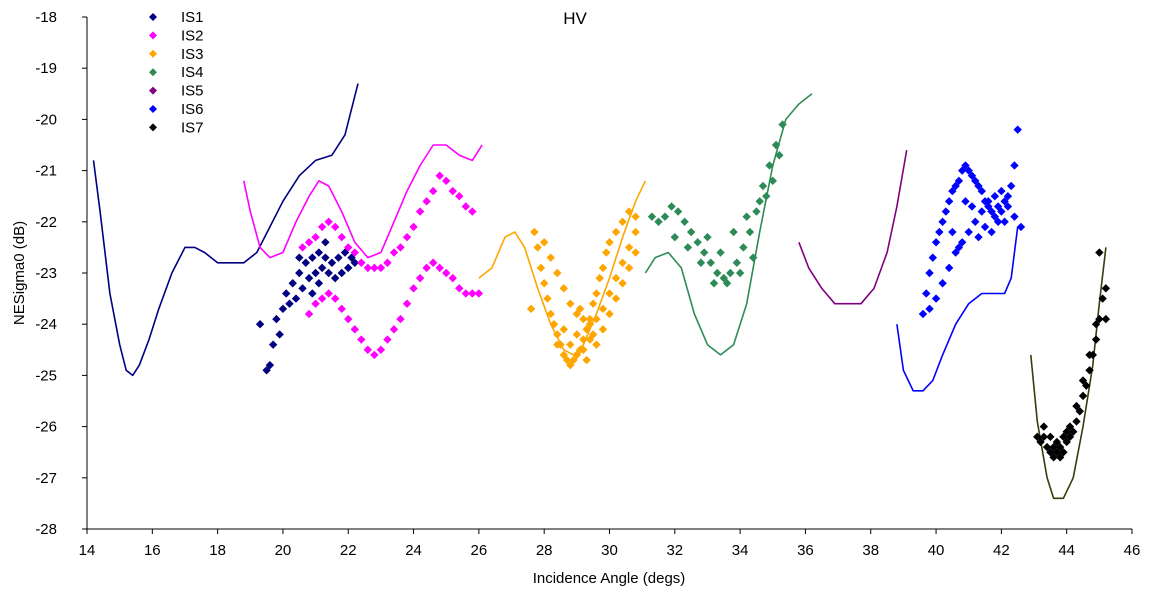 This screenshot has width=1155, height=597. I want to click on y-tick-label: -22, so click(46, 222).